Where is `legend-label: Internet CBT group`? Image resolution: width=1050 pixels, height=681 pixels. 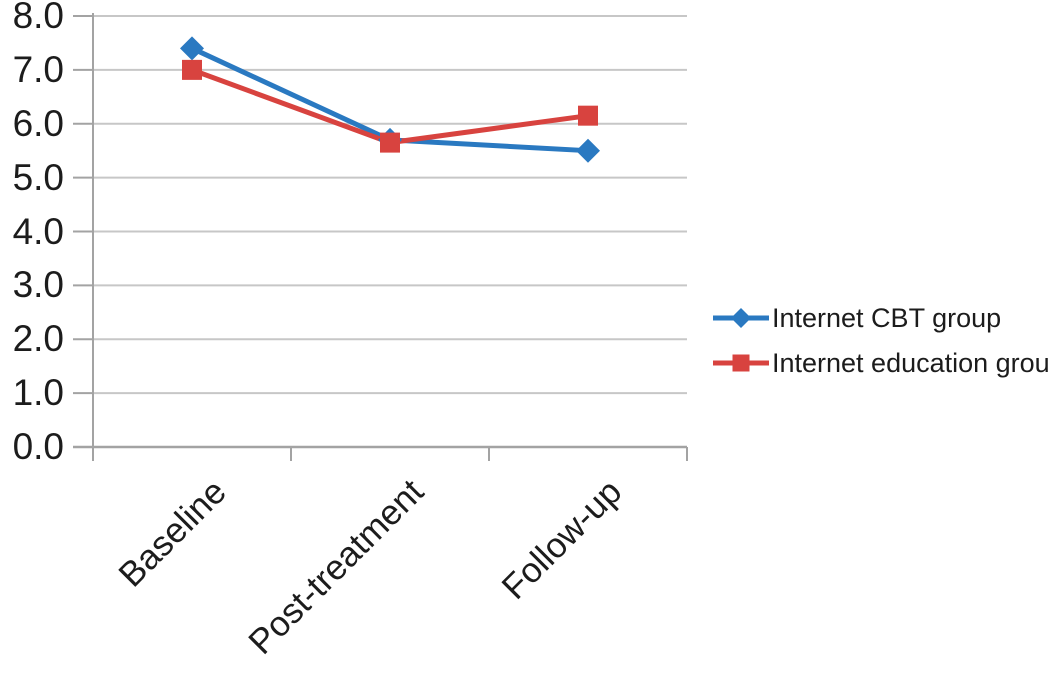
legend-label: Internet CBT group is located at coordinates (887, 317).